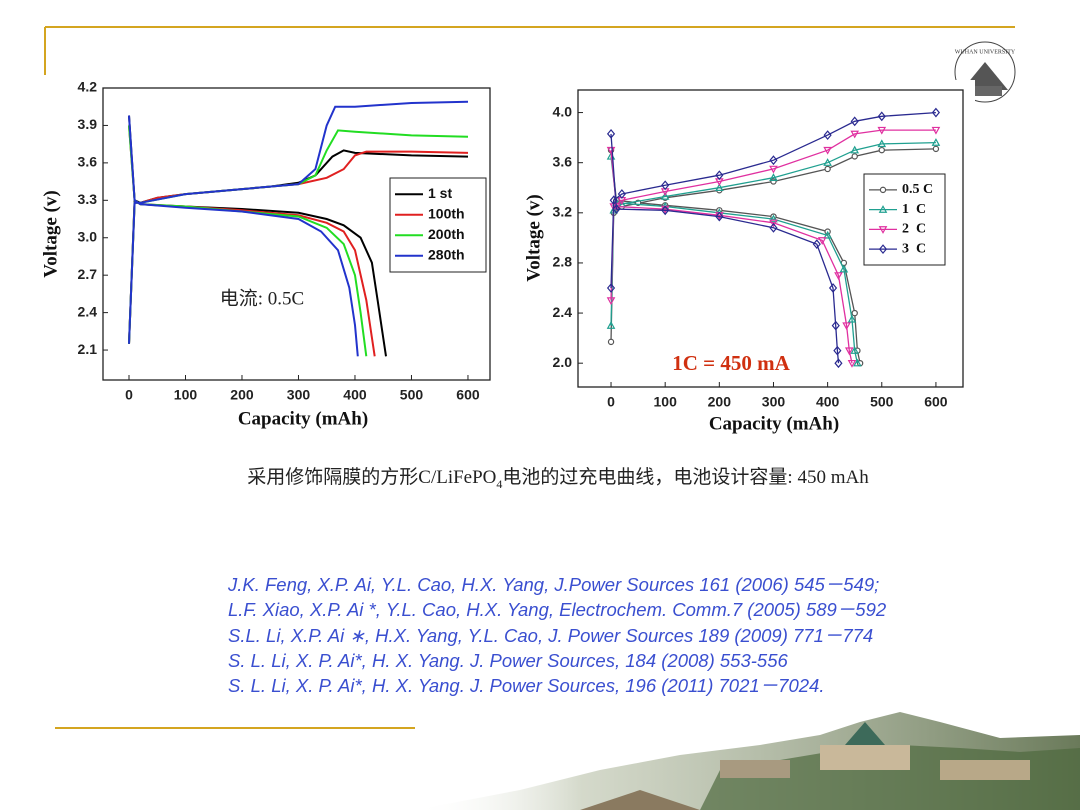 The image size is (1080, 810). I want to click on x-tick-label: 100, so click(666, 402).